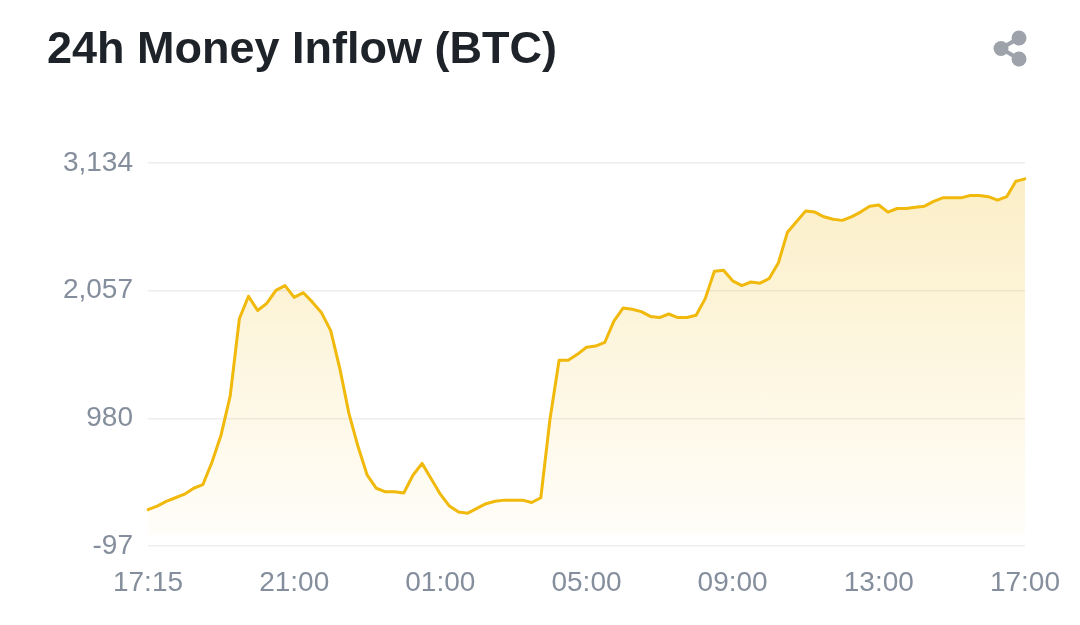 This screenshot has height=625, width=1080. What do you see at coordinates (294, 581) in the screenshot?
I see `x-tick-label: 21:00` at bounding box center [294, 581].